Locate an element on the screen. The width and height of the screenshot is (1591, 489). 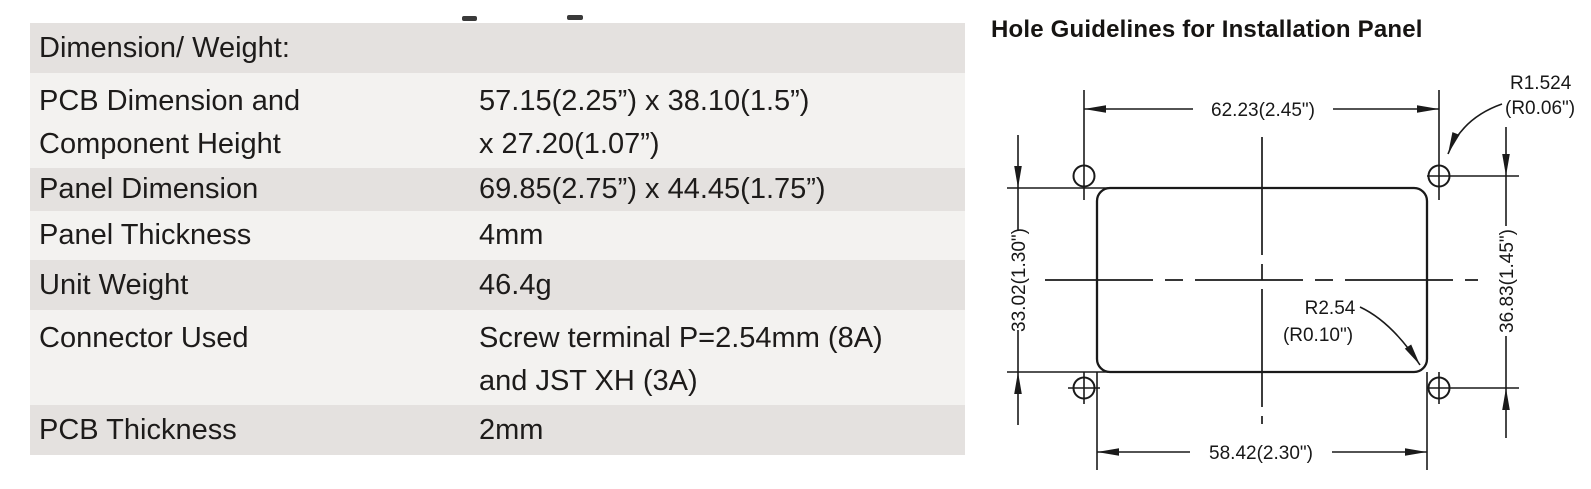
corner-radius-callout: R2.54 (R0.10") is located at coordinates (1352, 332).